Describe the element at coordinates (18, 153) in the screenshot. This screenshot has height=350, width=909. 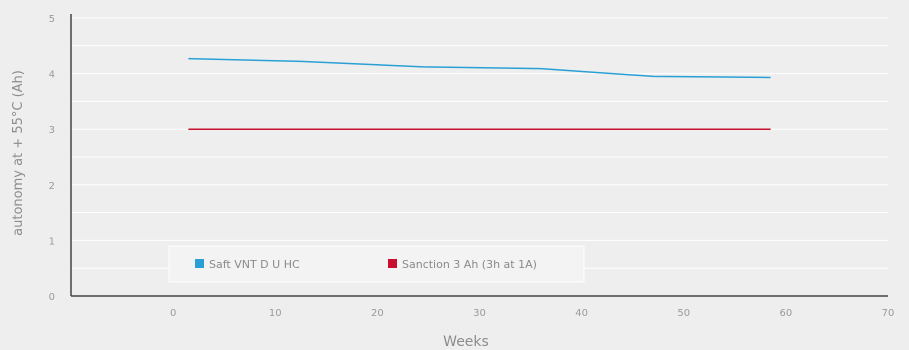
I see `y-axis-label: autonomy at + 55°C (Ah)` at that location.